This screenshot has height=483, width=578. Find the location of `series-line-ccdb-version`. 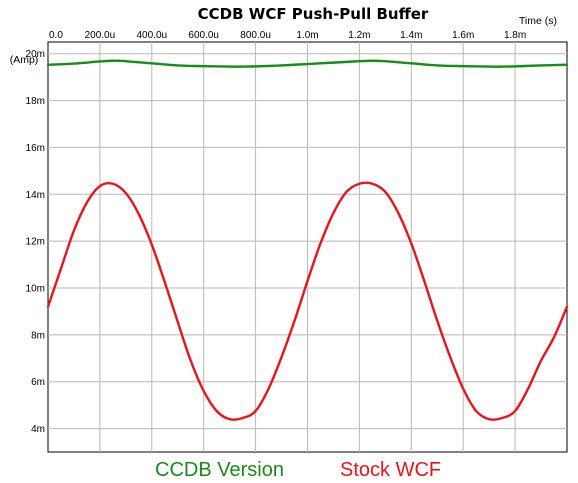

series-line-ccdb-version is located at coordinates (307, 63).